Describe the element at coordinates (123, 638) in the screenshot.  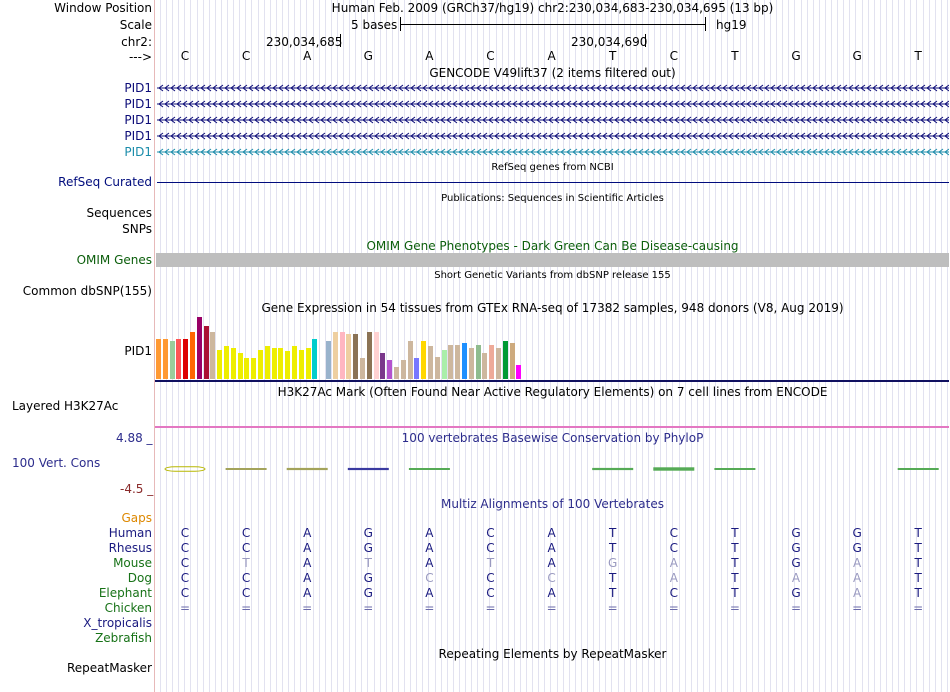
I see `multiz-species-label: Zebrafish` at that location.